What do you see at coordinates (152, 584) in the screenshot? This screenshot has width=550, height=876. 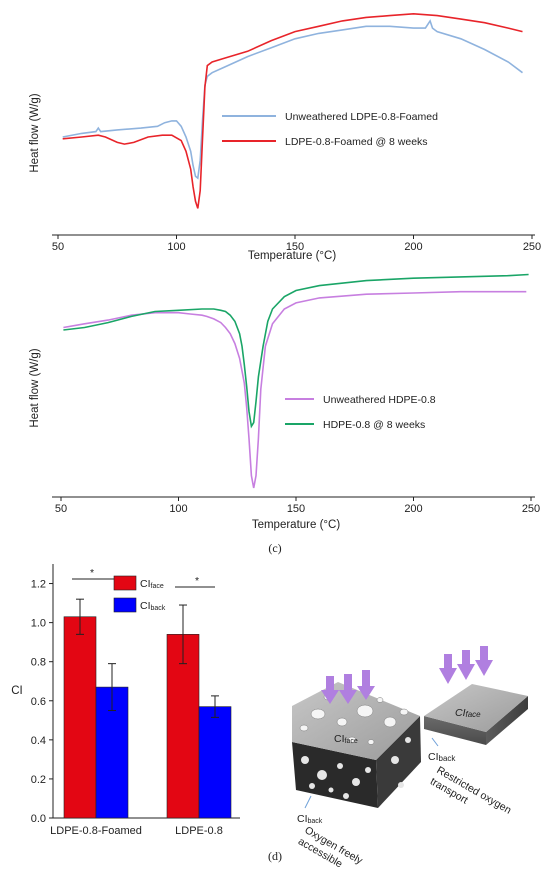 I see `legend-label-ciface: CIface` at bounding box center [152, 584].